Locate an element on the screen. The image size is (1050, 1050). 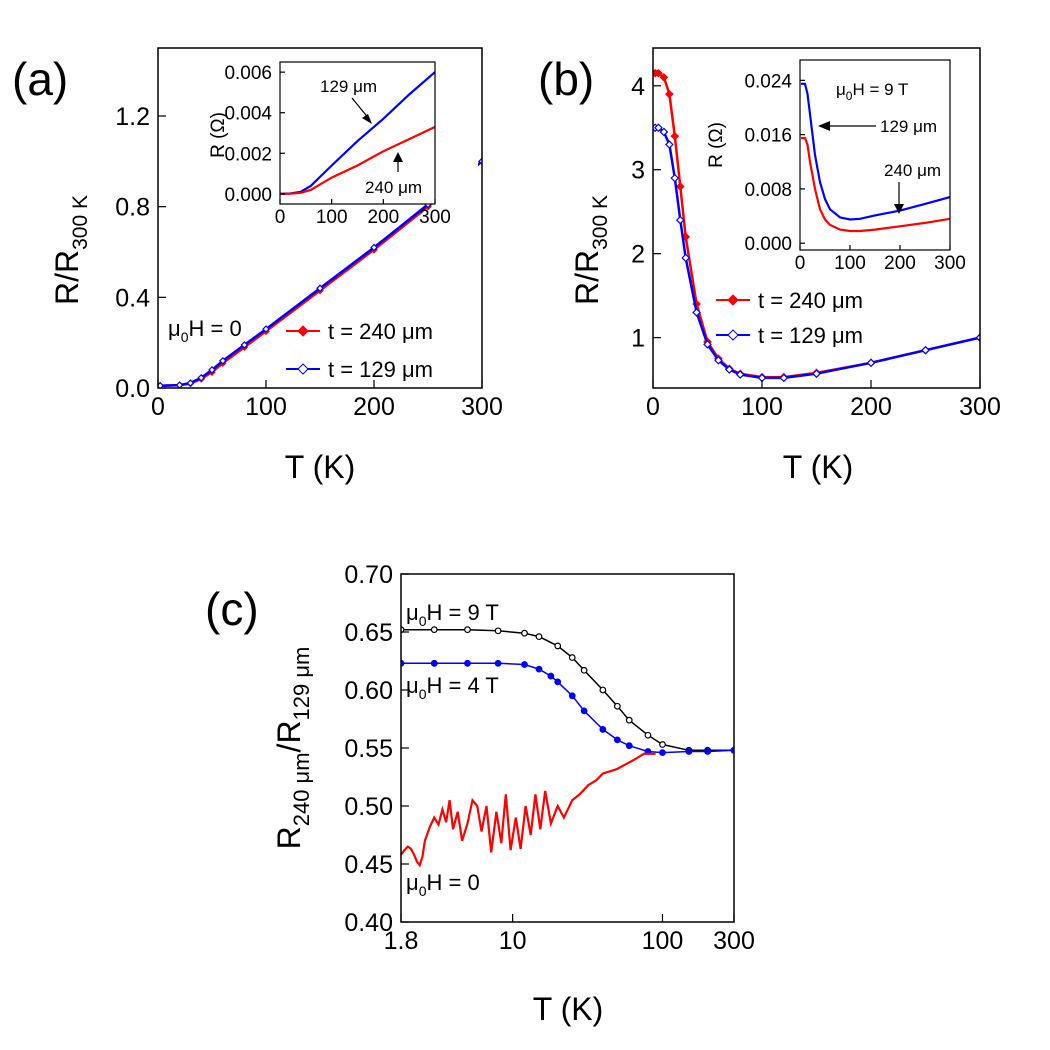
inset-a-ytick-label-0: 0.000 is located at coordinates (248, 195).